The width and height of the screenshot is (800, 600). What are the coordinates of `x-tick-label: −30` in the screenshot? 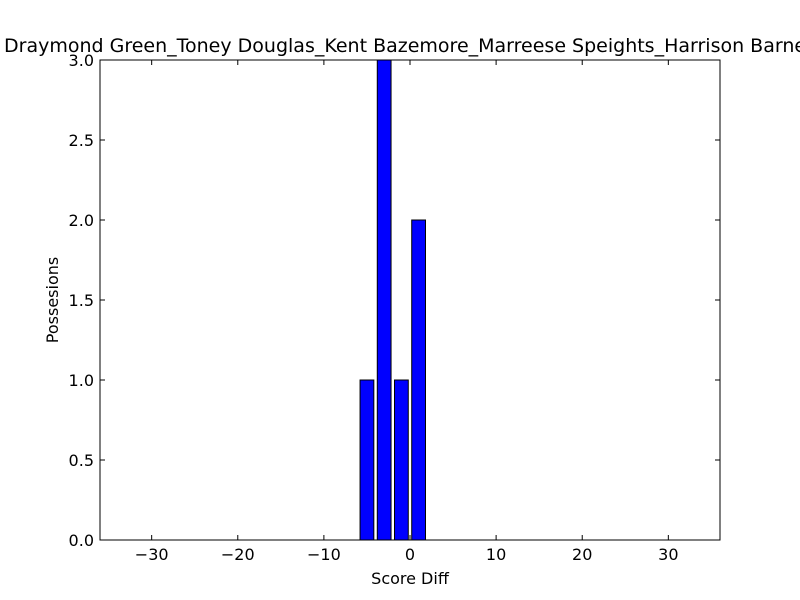 It's located at (152, 554).